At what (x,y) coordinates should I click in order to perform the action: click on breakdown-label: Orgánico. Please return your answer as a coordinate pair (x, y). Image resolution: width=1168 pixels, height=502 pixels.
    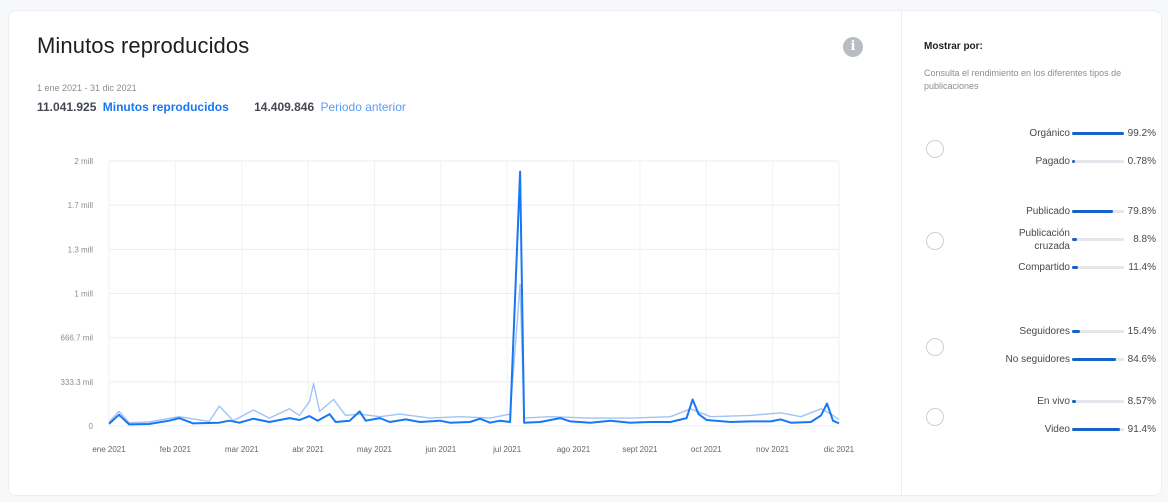
    Looking at the image, I should click on (1049, 133).